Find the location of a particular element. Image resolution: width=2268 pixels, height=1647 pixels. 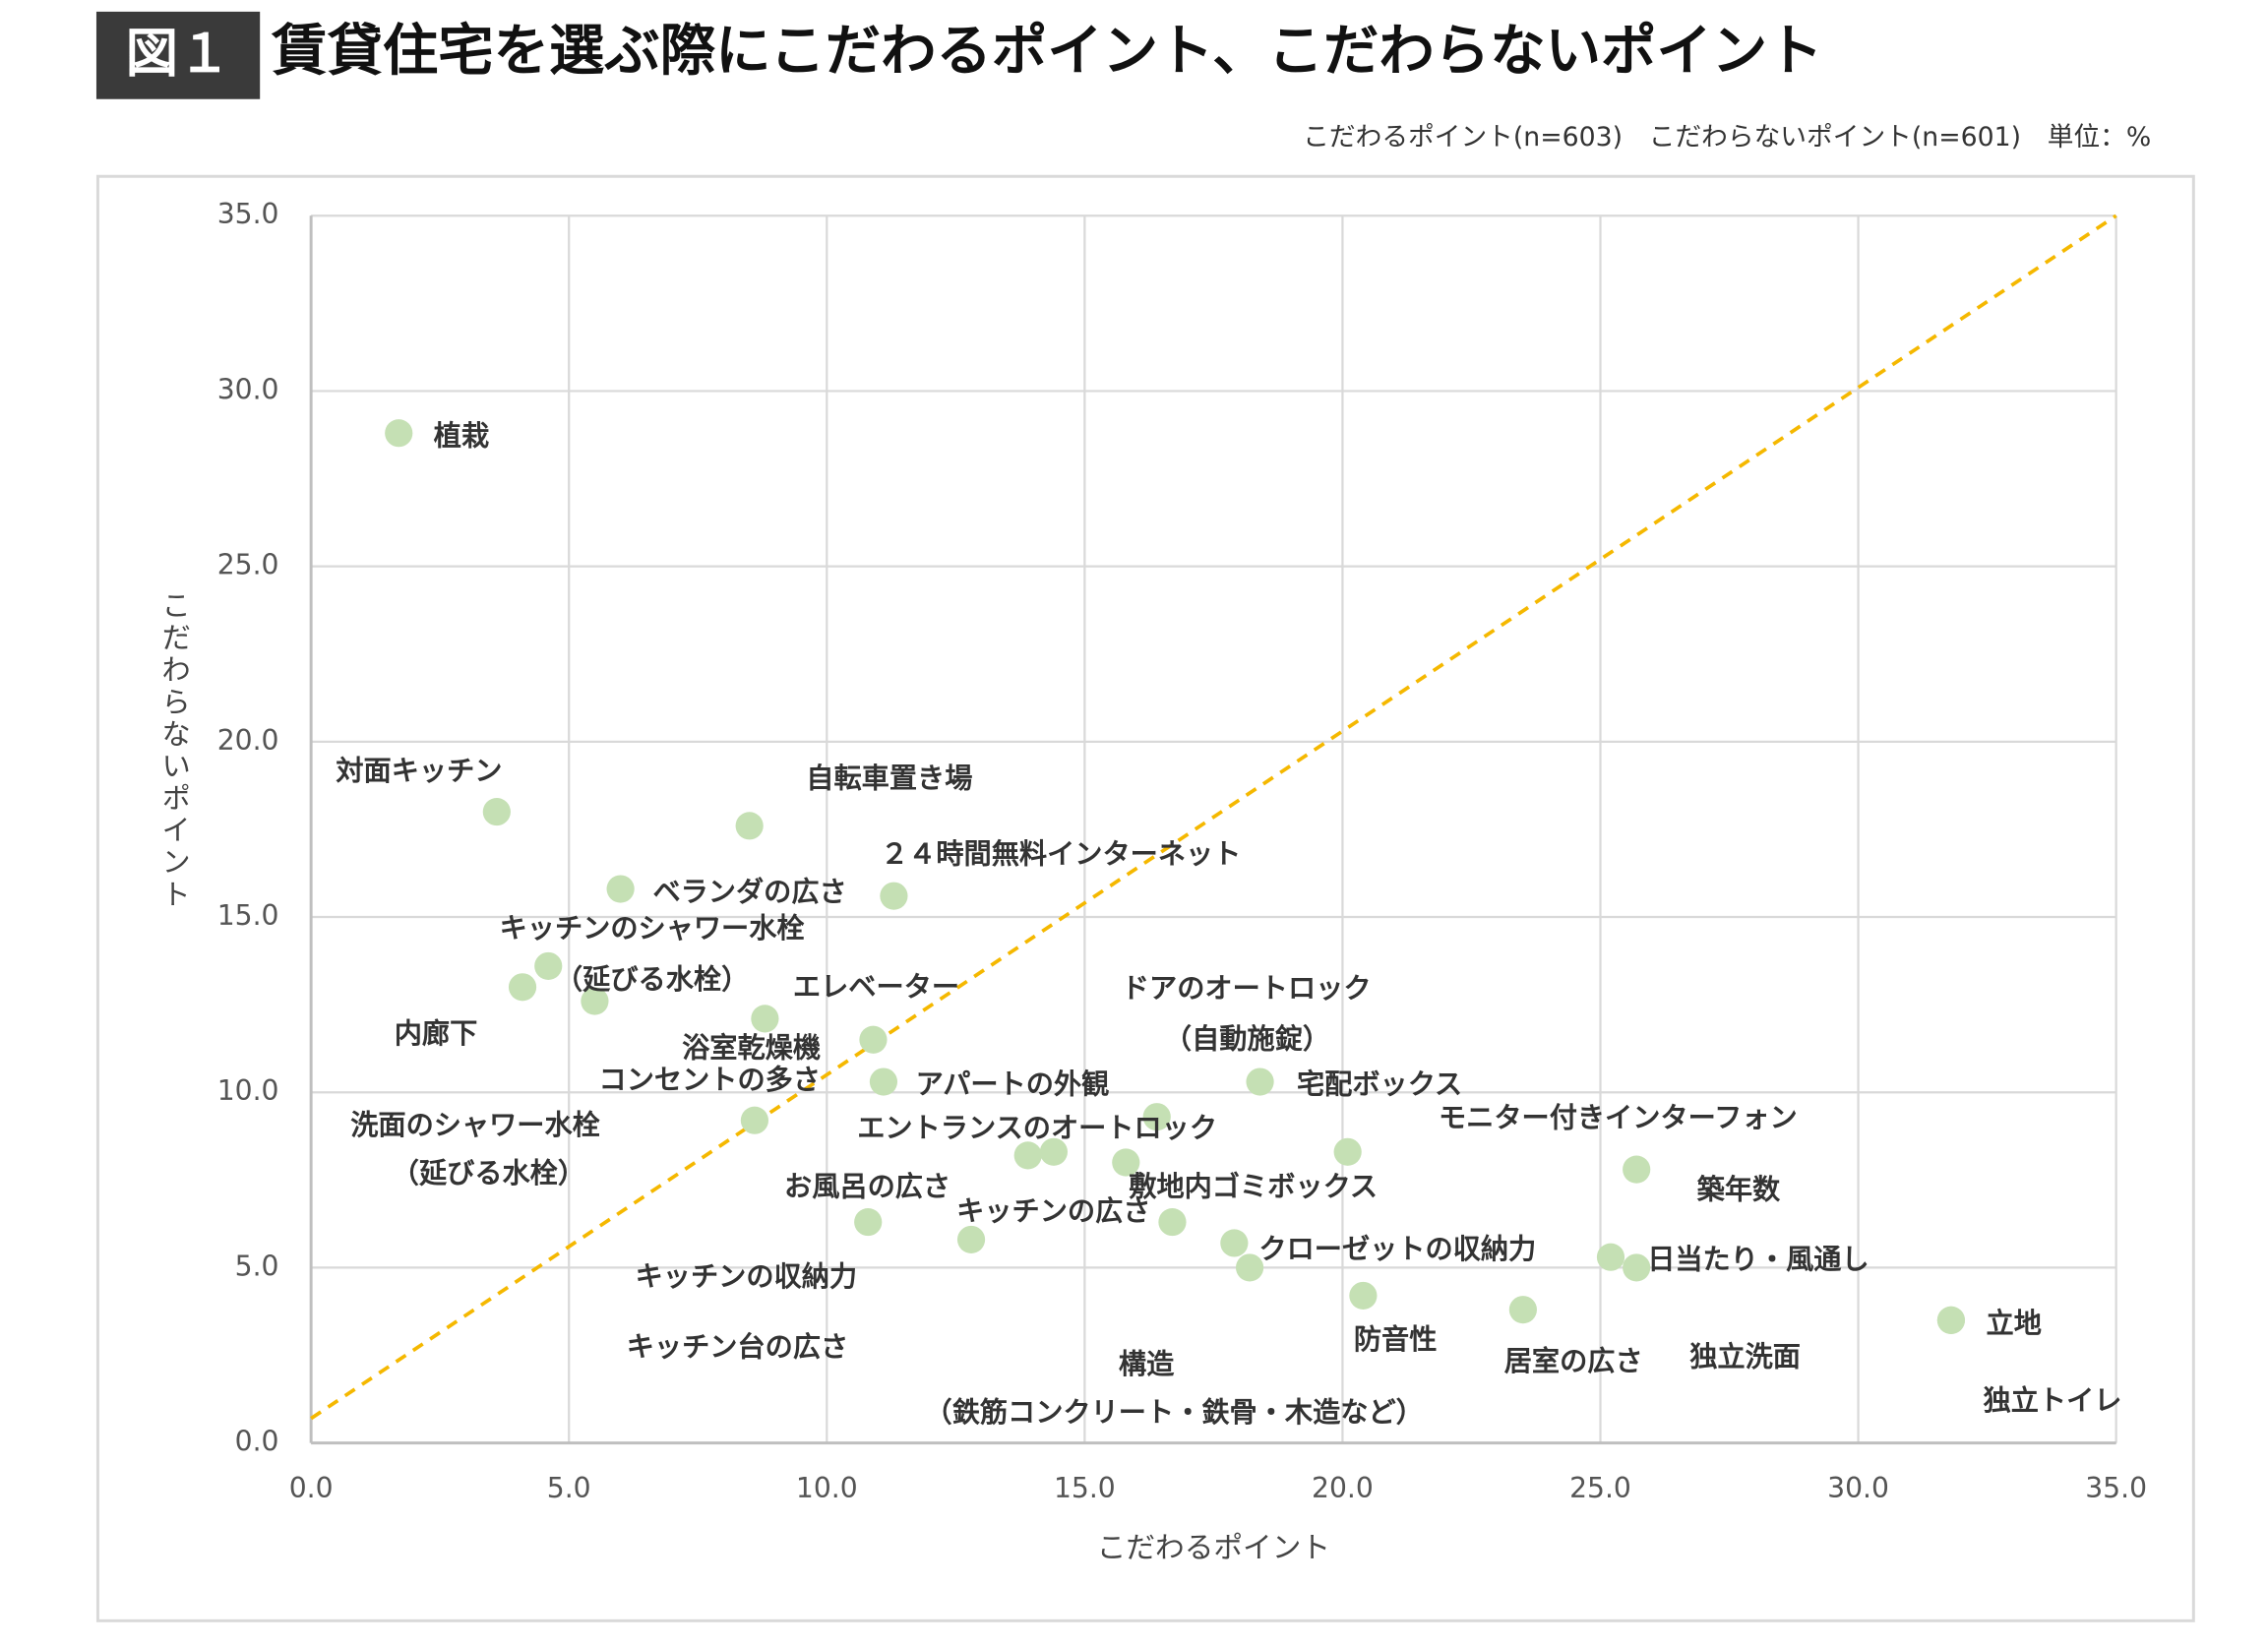

x-tick-label: 0.0 is located at coordinates (312, 1488).